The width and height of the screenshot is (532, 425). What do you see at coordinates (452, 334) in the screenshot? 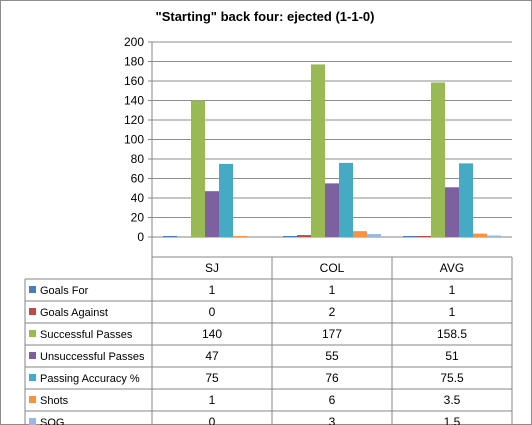
I see `data-label: 158.5` at bounding box center [452, 334].